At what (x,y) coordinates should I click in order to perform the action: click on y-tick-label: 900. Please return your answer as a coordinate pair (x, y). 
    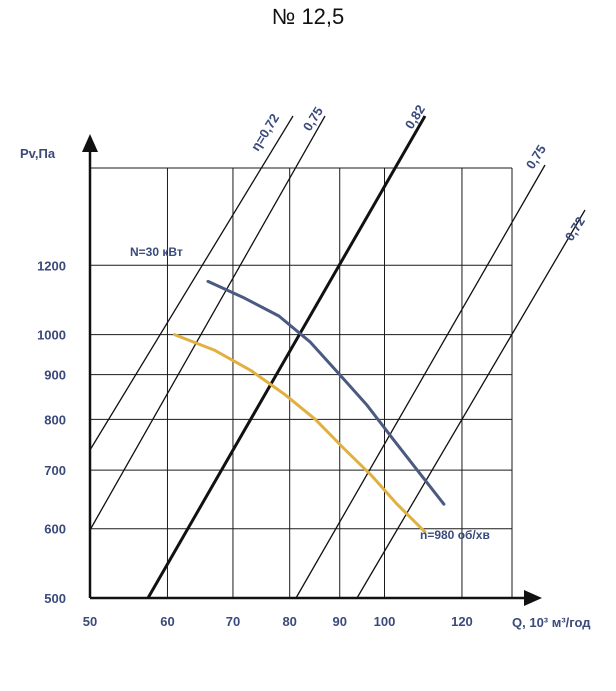
    Looking at the image, I should click on (55, 375).